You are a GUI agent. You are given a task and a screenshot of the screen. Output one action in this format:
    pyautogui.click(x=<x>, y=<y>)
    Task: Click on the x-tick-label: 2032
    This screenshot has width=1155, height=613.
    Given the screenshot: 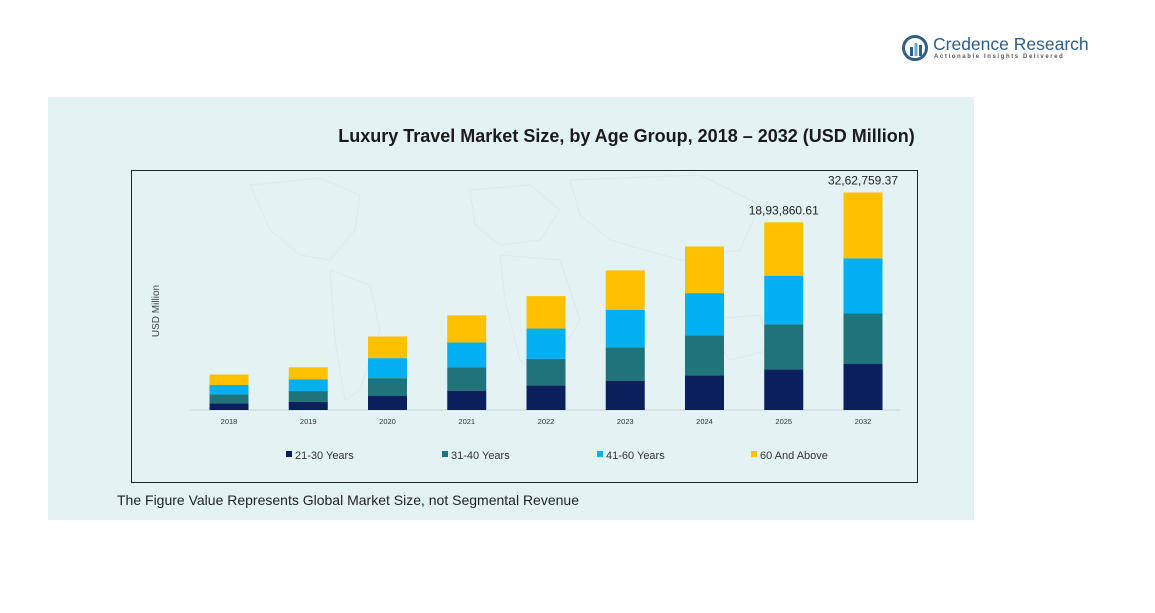 What is the action you would take?
    pyautogui.click(x=863, y=421)
    